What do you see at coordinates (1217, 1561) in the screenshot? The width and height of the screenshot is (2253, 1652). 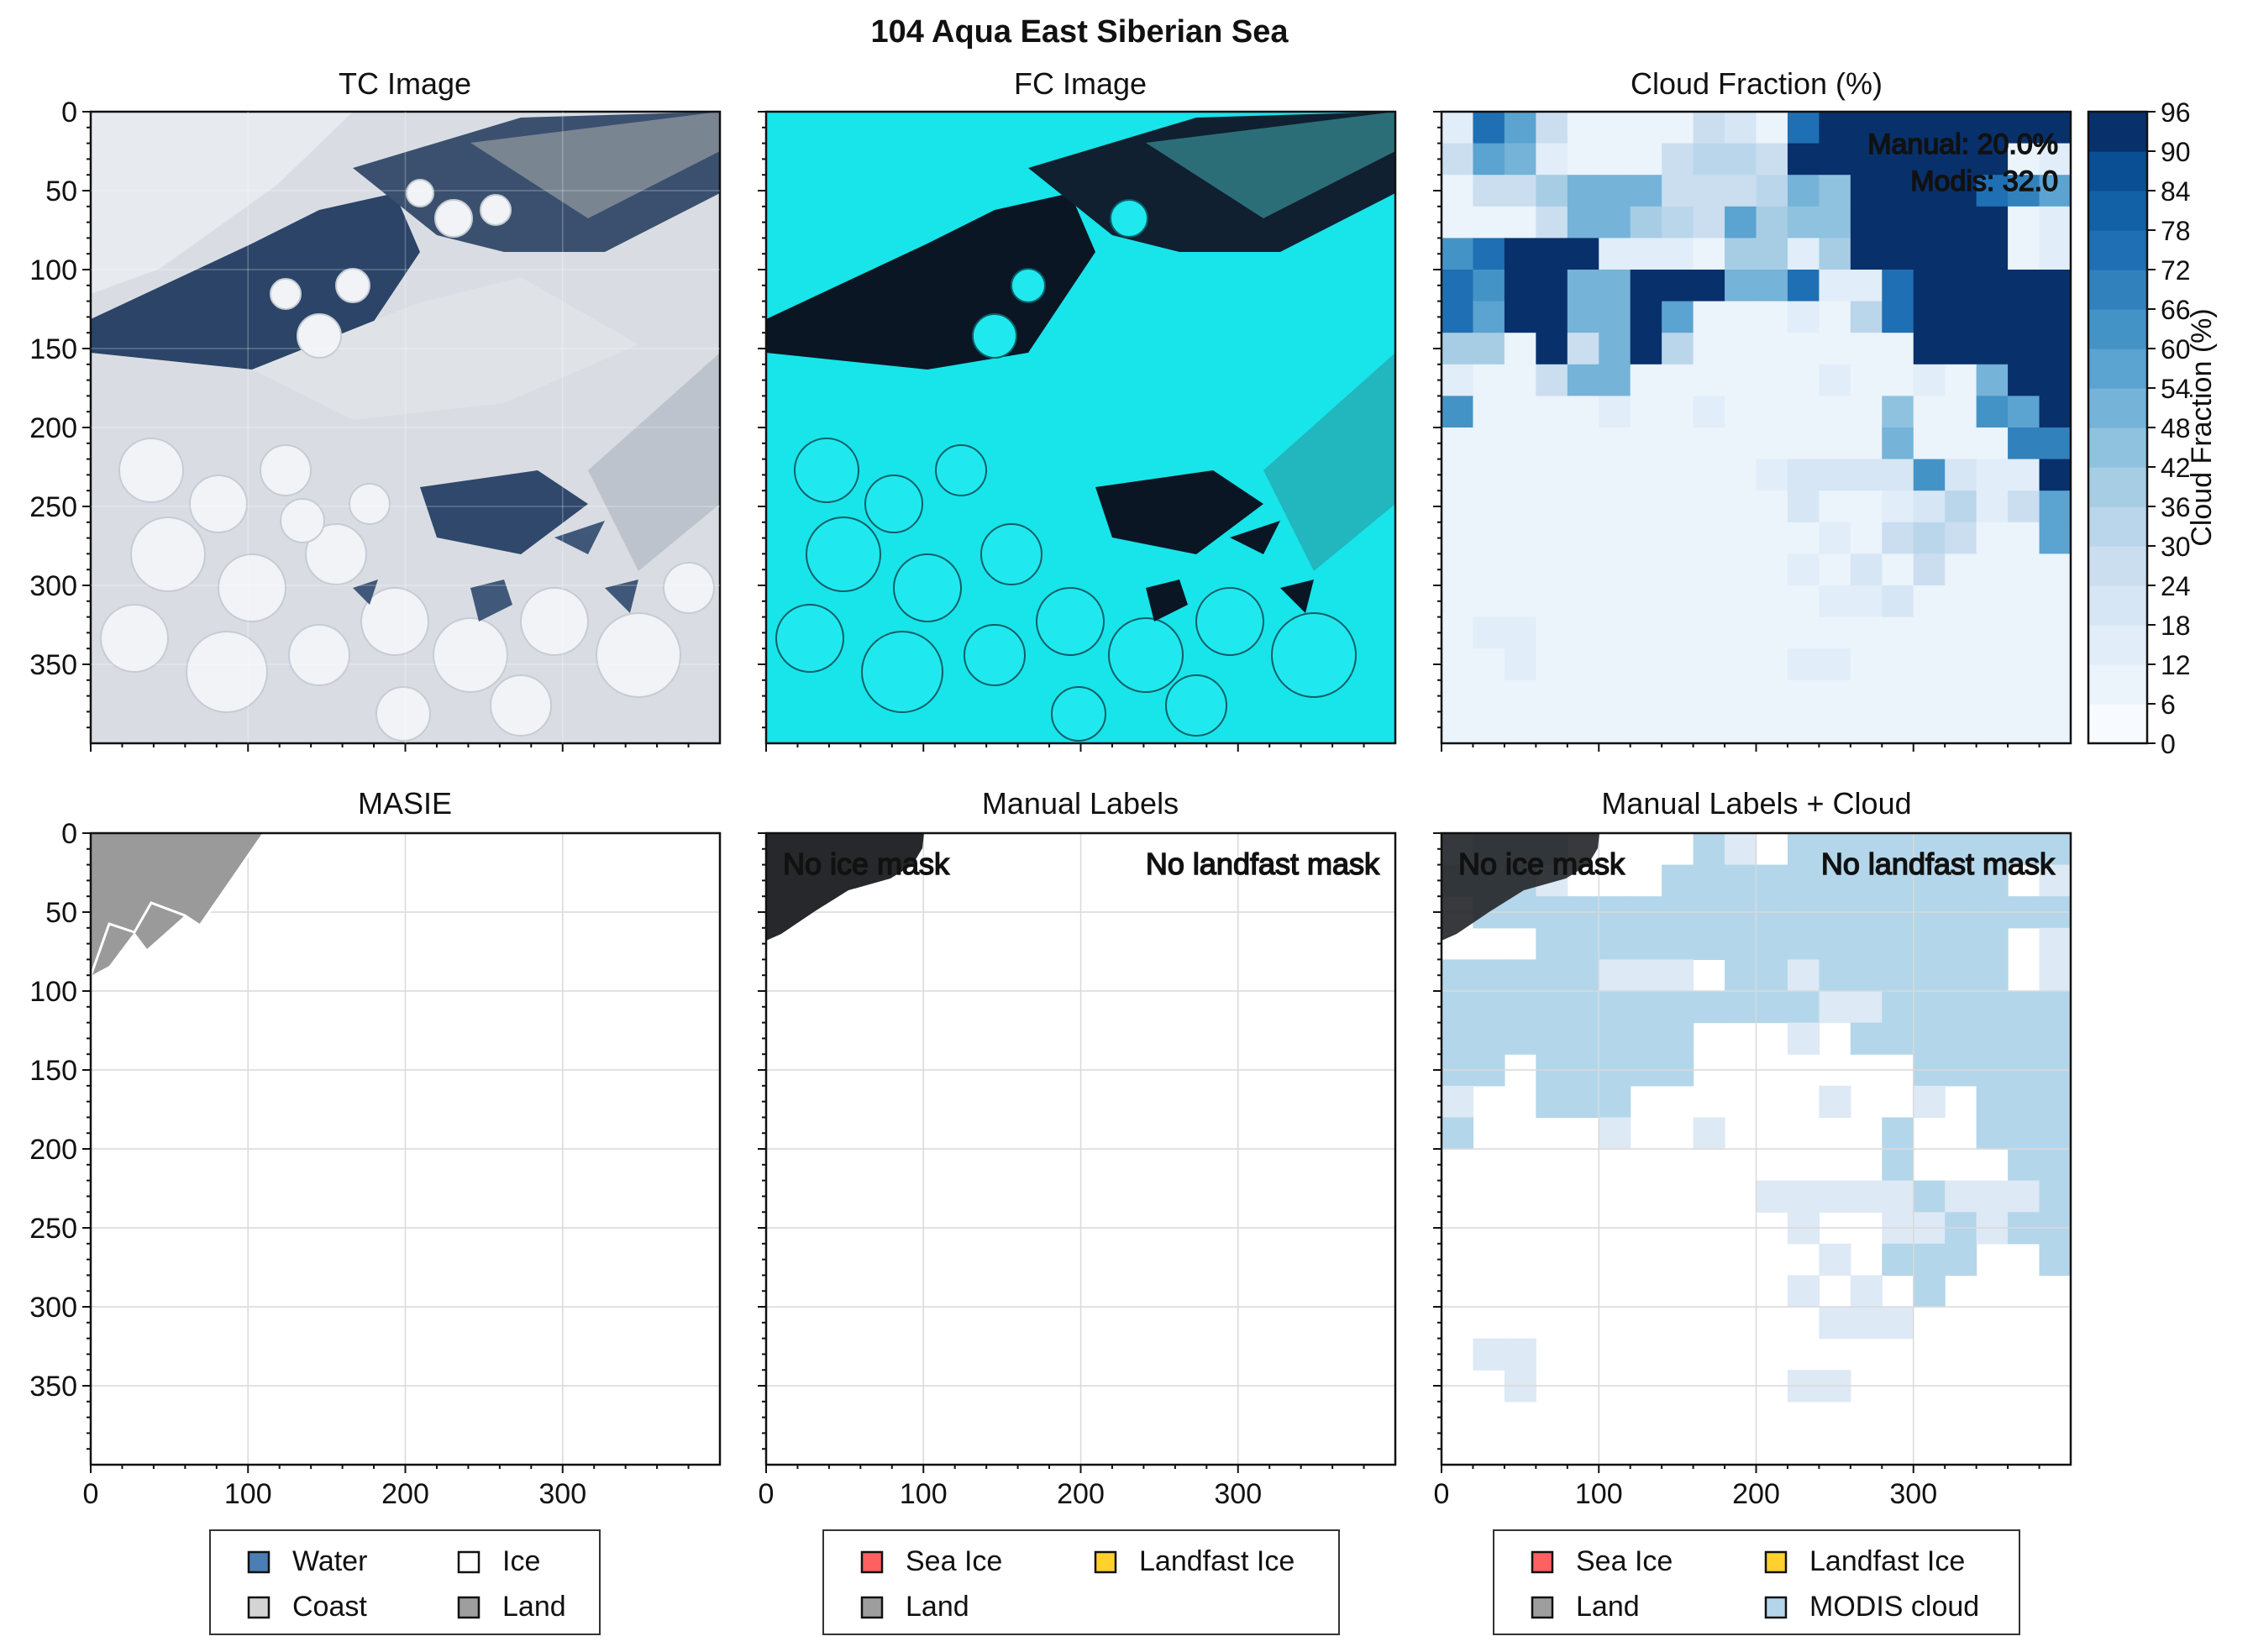 I see `legend-label: Landfast Ice` at bounding box center [1217, 1561].